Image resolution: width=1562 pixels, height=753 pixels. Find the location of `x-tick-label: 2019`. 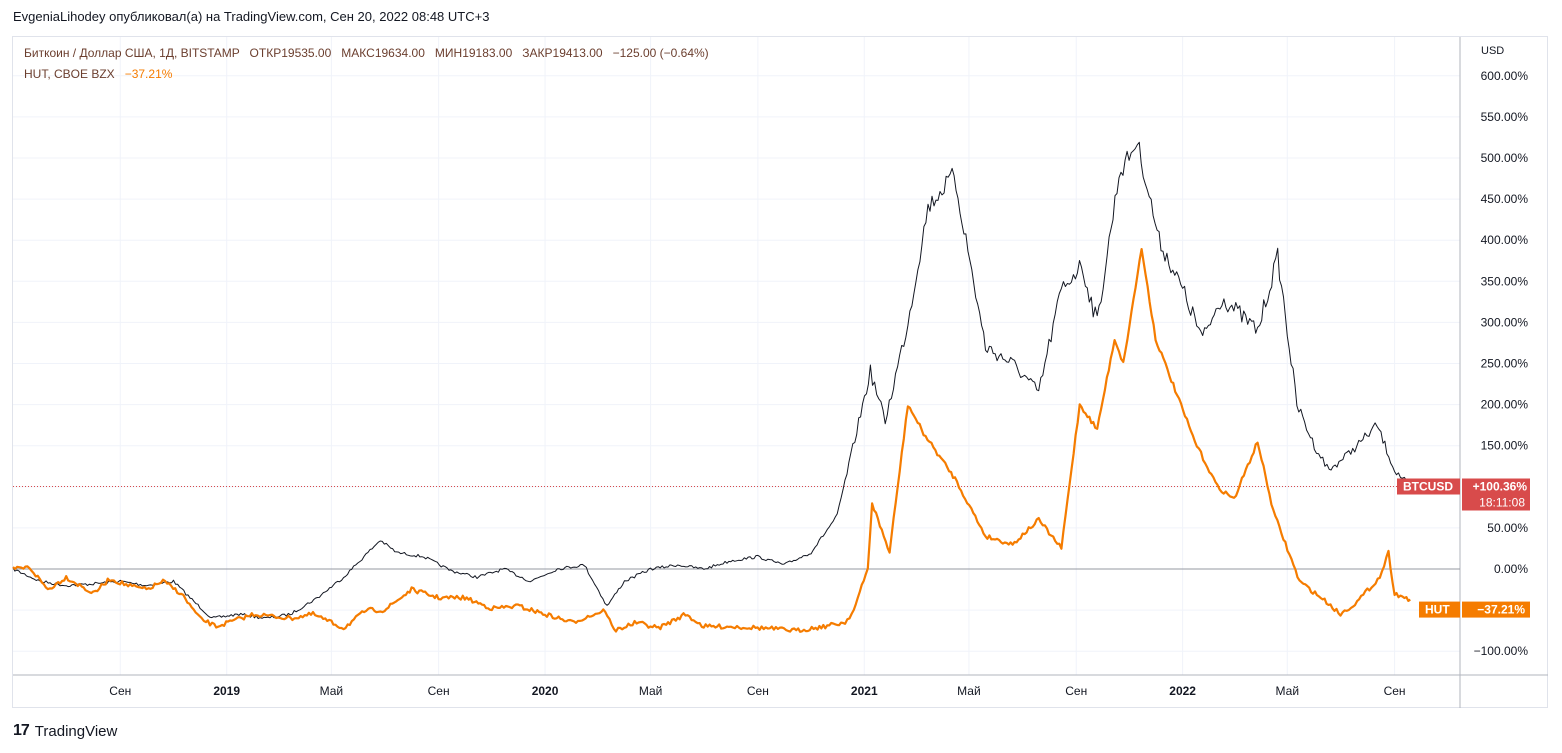

x-tick-label: 2019 is located at coordinates (226, 691).